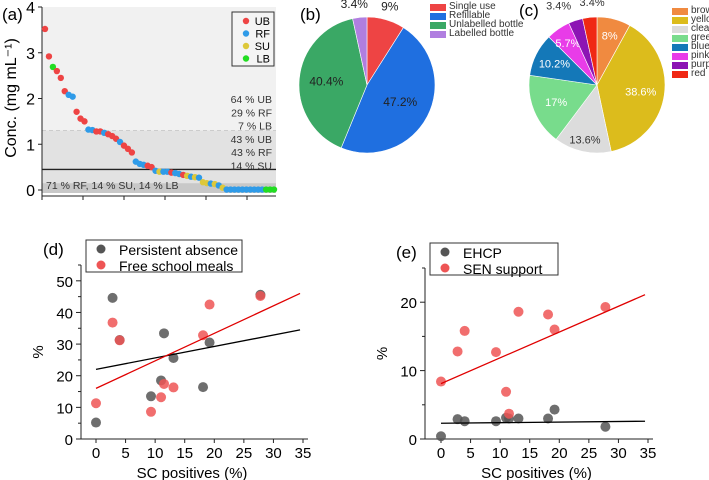 Image resolution: width=709 pixels, height=480 pixels. I want to click on slice-label: 3.4%, so click(558, 7).